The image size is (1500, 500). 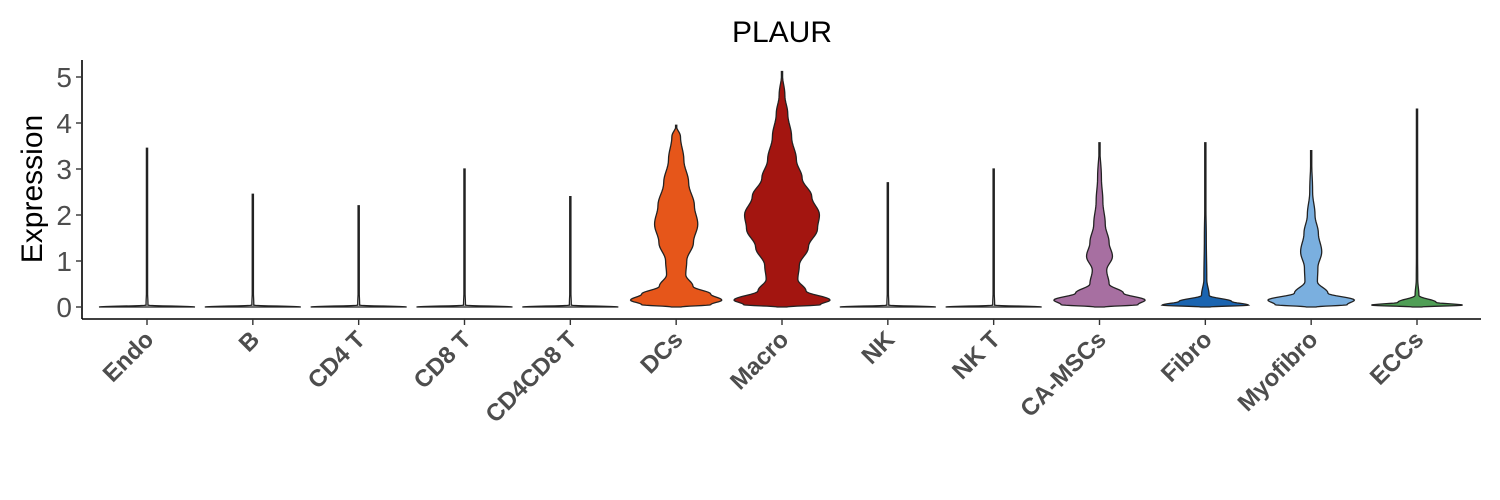 I want to click on x-tick-label-macro: Macro, so click(x=759, y=360).